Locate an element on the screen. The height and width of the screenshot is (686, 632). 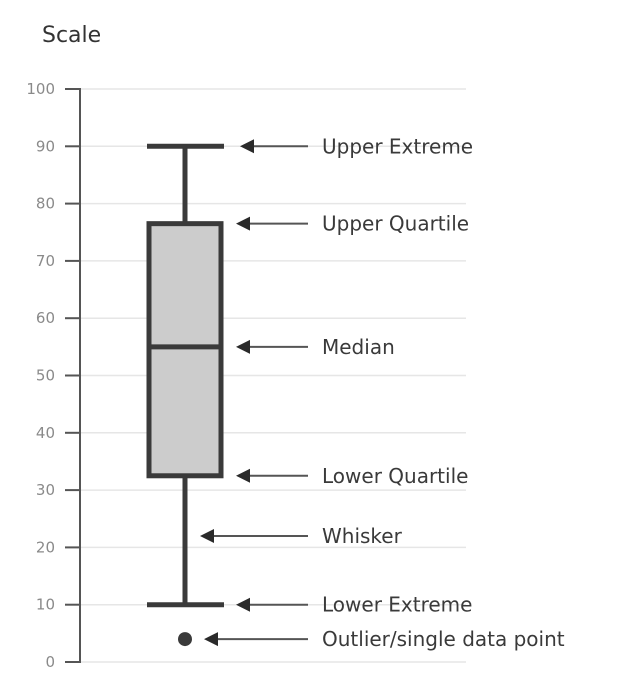
annotation-label: Outlier/single data point is located at coordinates (443, 639).